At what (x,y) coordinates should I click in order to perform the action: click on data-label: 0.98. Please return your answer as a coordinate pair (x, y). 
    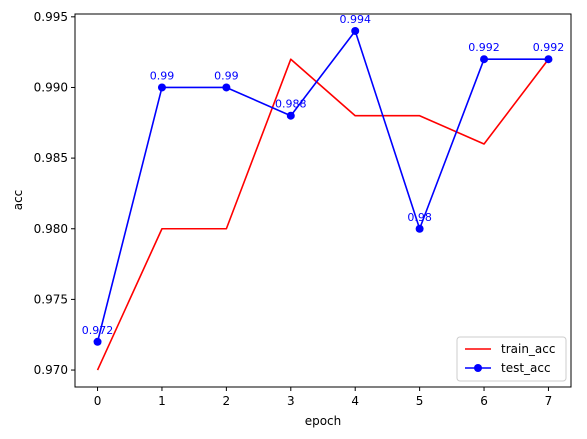
    Looking at the image, I should click on (419, 217).